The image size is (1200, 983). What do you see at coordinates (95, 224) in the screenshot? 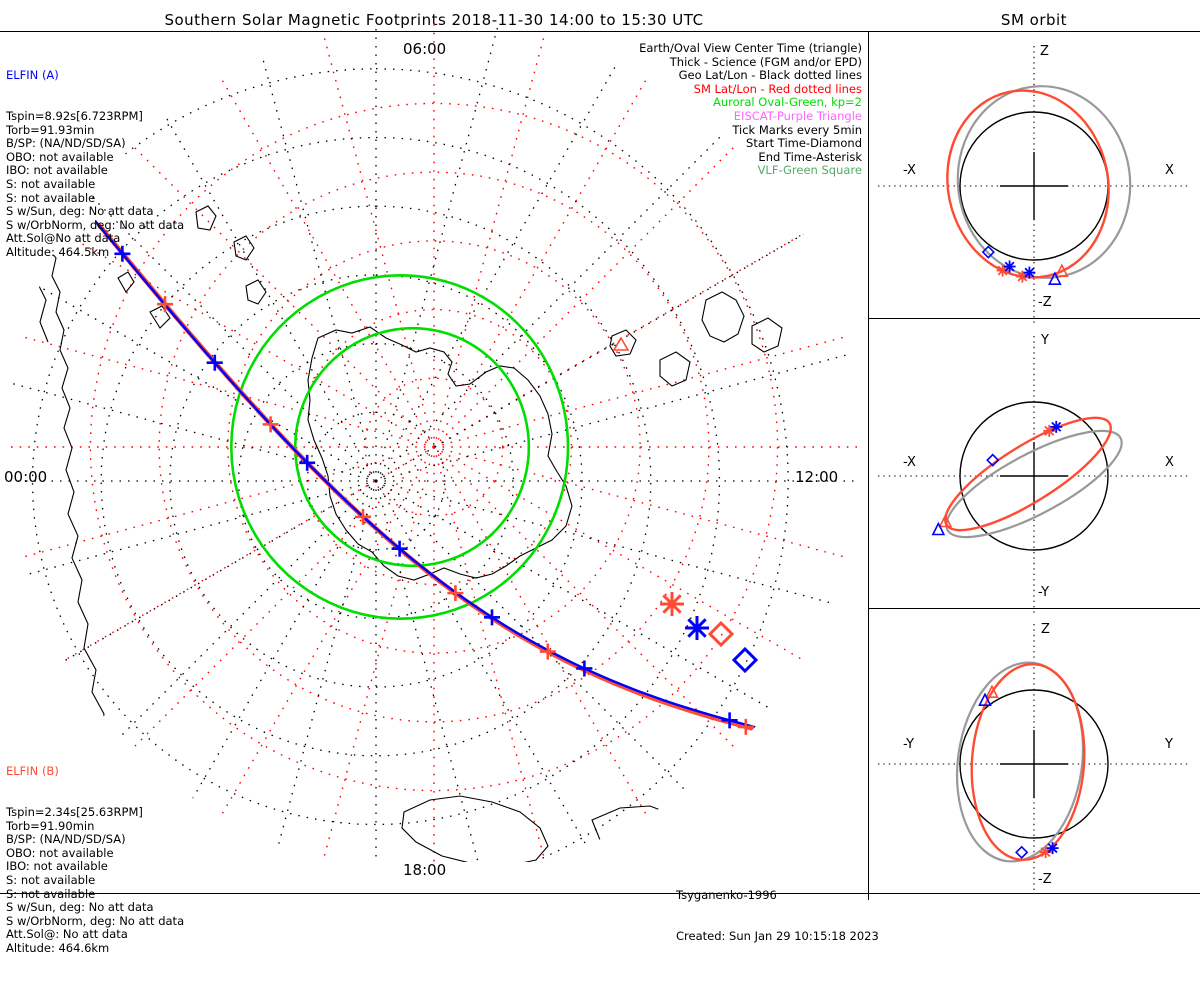
I see `elfin-a-line-8: S w/OrbNorm, deg: No att data` at bounding box center [95, 224].